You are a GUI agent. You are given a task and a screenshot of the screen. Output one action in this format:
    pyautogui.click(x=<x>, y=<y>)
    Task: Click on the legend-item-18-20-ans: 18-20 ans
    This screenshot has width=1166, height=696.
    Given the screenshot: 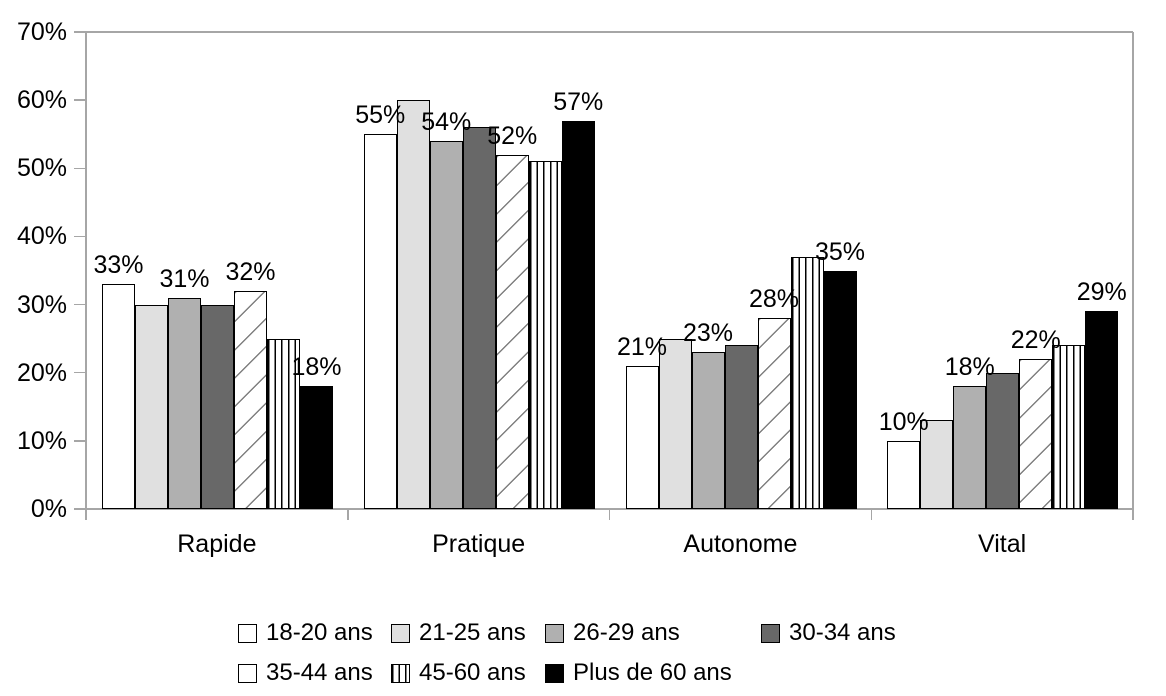 What is the action you would take?
    pyautogui.click(x=305, y=633)
    